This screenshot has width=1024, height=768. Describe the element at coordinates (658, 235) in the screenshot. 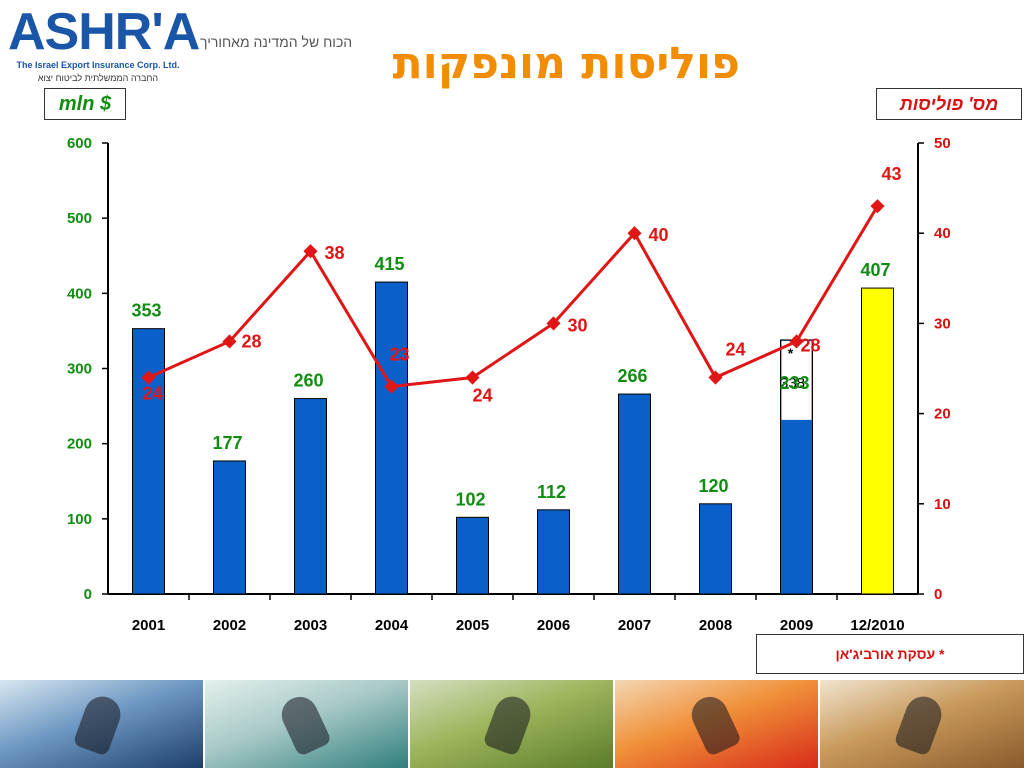

I see `line-value-label: 40` at that location.